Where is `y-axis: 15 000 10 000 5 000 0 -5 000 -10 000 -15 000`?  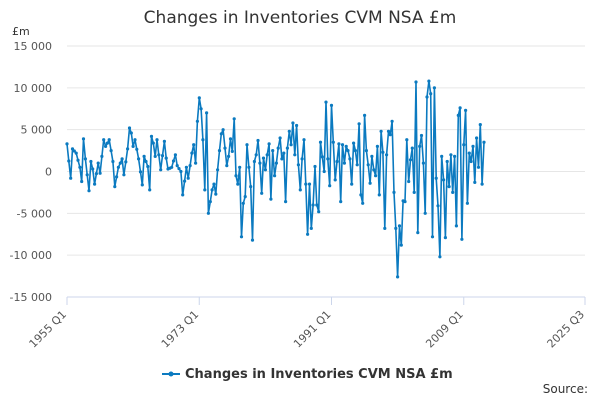
y-axis: 15 000 10 000 5 000 0 -5 000 -10 000 -15 000 is located at coordinates (31, 172).